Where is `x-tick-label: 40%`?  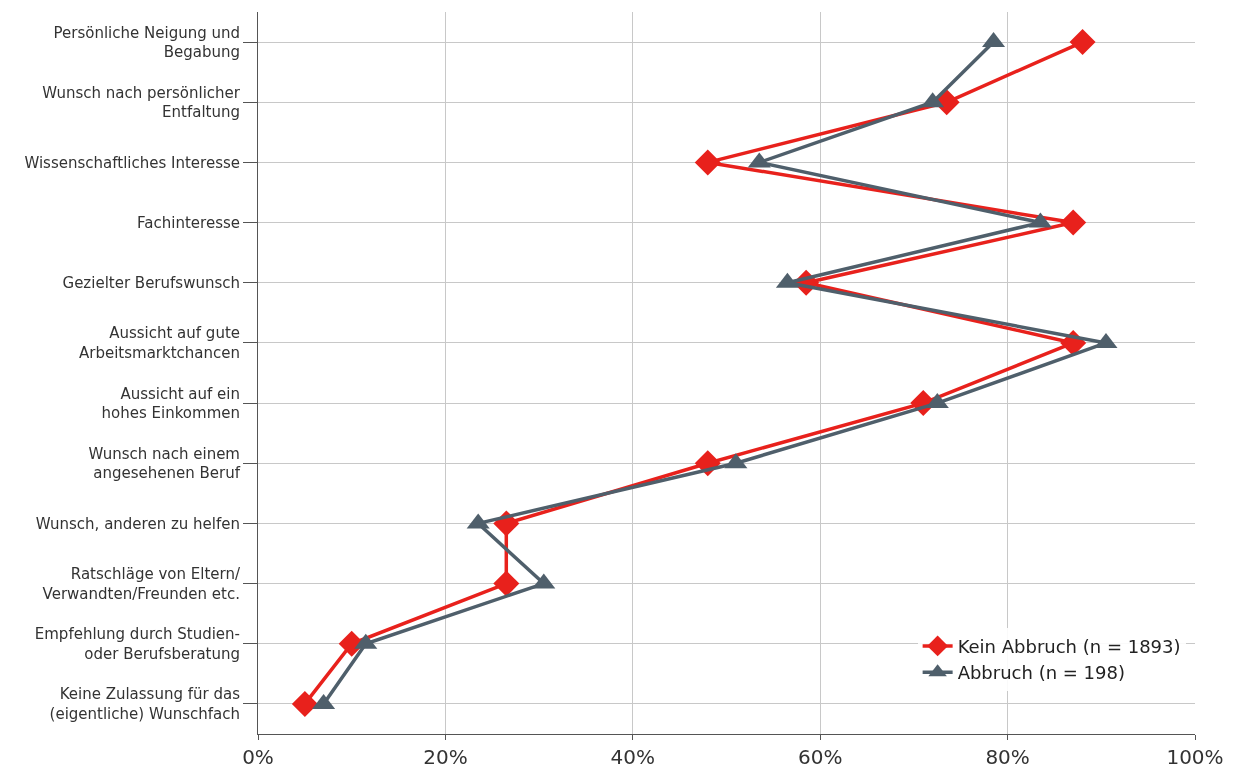
x-tick-label: 40% is located at coordinates (633, 757).